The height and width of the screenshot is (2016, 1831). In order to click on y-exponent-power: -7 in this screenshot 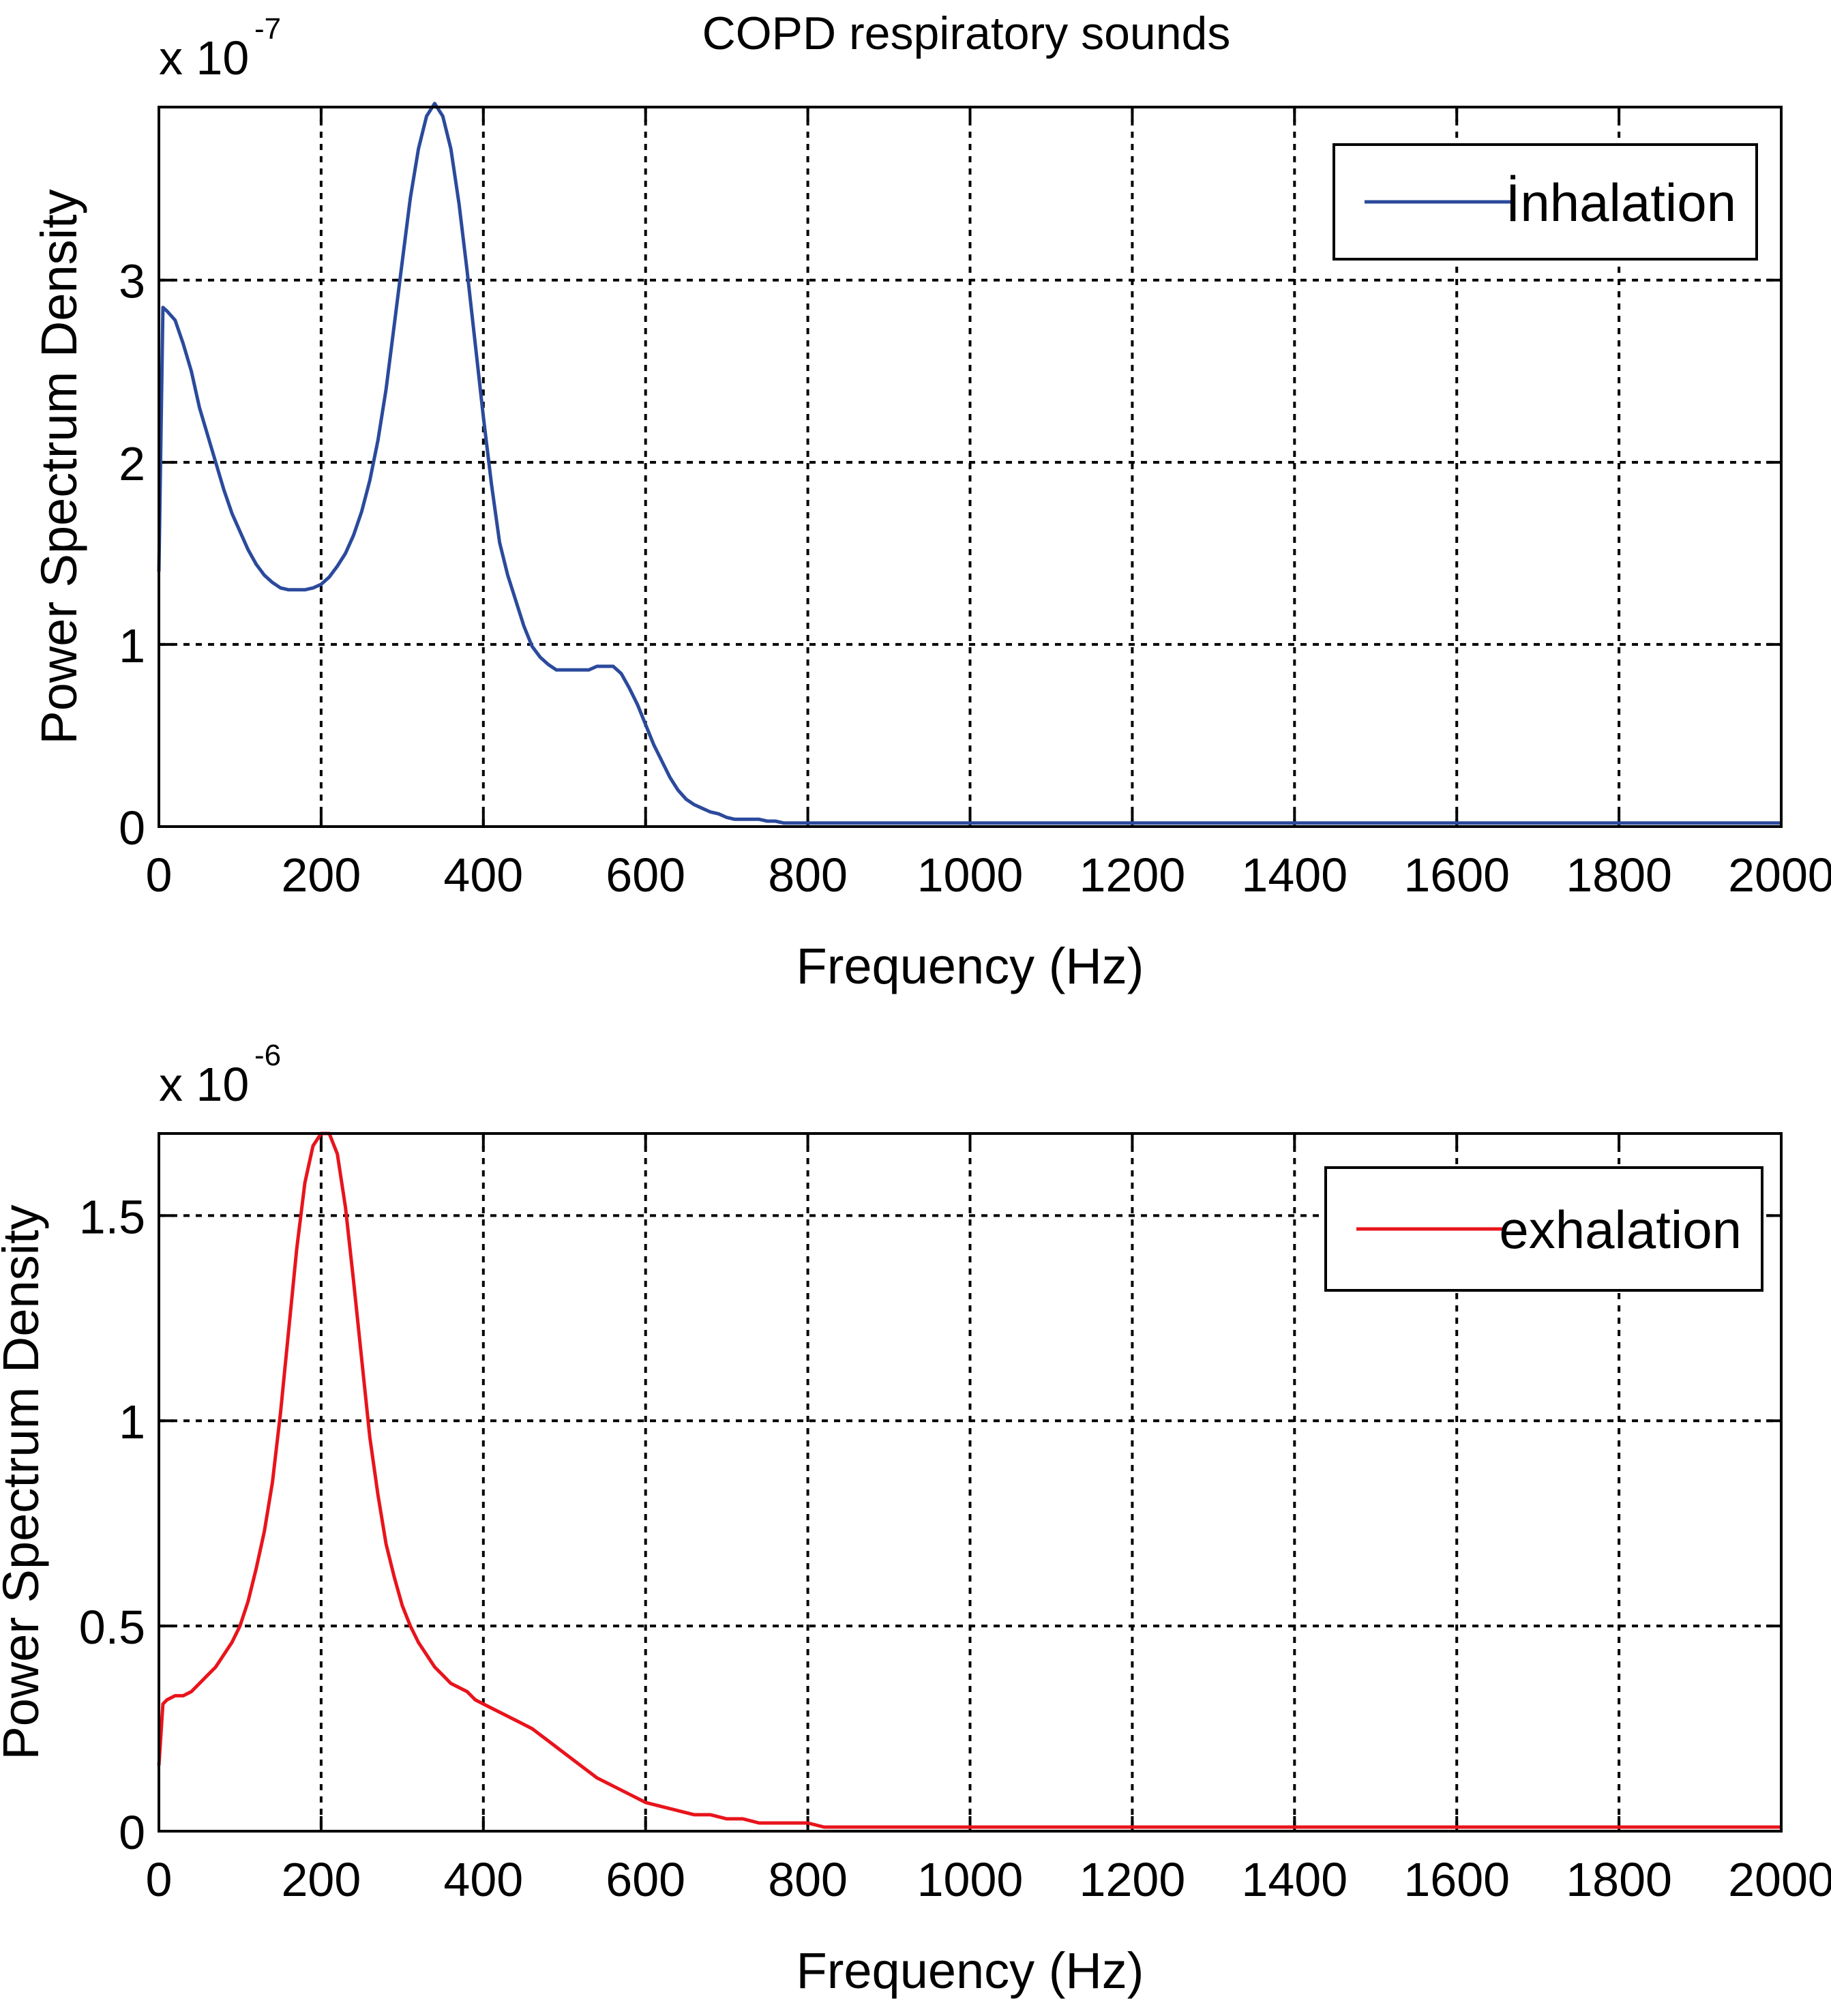, I will do `click(267, 29)`.